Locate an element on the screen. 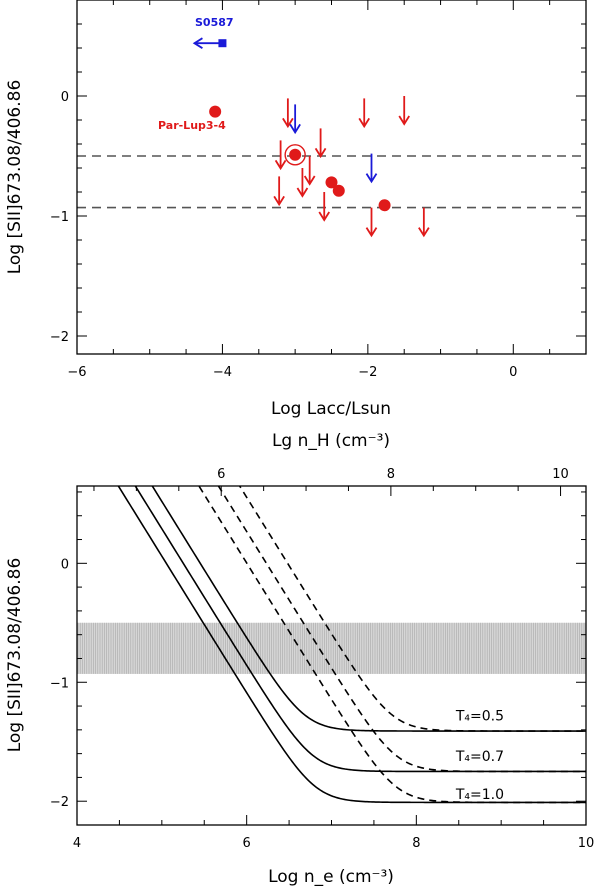 The image size is (600, 892). top-xtick-label: −6 is located at coordinates (76, 372).